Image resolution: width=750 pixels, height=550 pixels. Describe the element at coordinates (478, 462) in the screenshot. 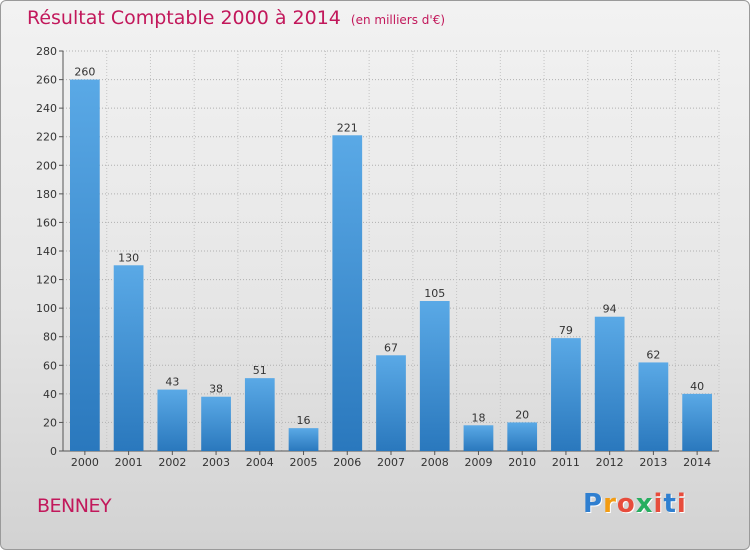

I see `x-tick-label-2009: 2009` at that location.